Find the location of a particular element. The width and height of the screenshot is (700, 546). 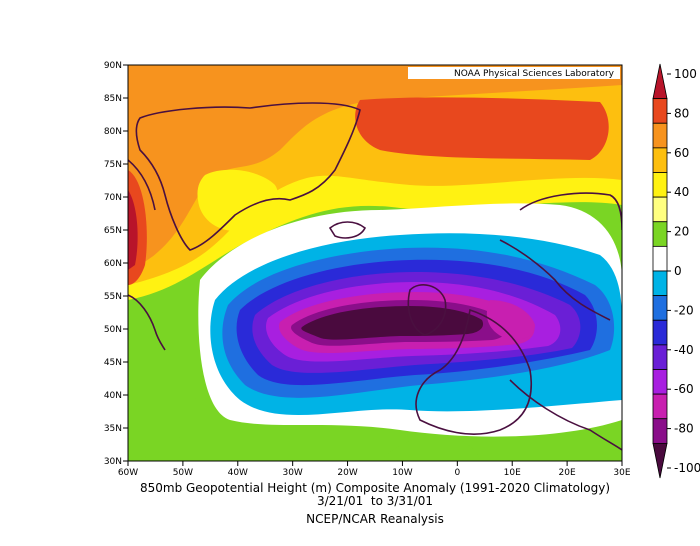

britain-coast is located at coordinates (427, 310).